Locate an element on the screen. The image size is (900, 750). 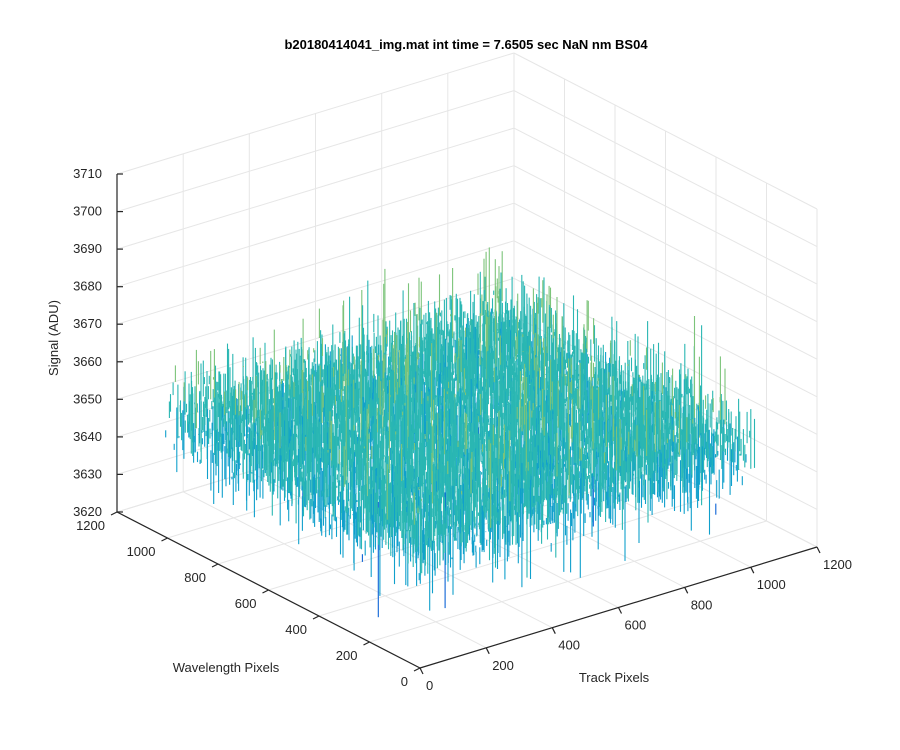
z-tick-label: 3620 is located at coordinates (87, 511).